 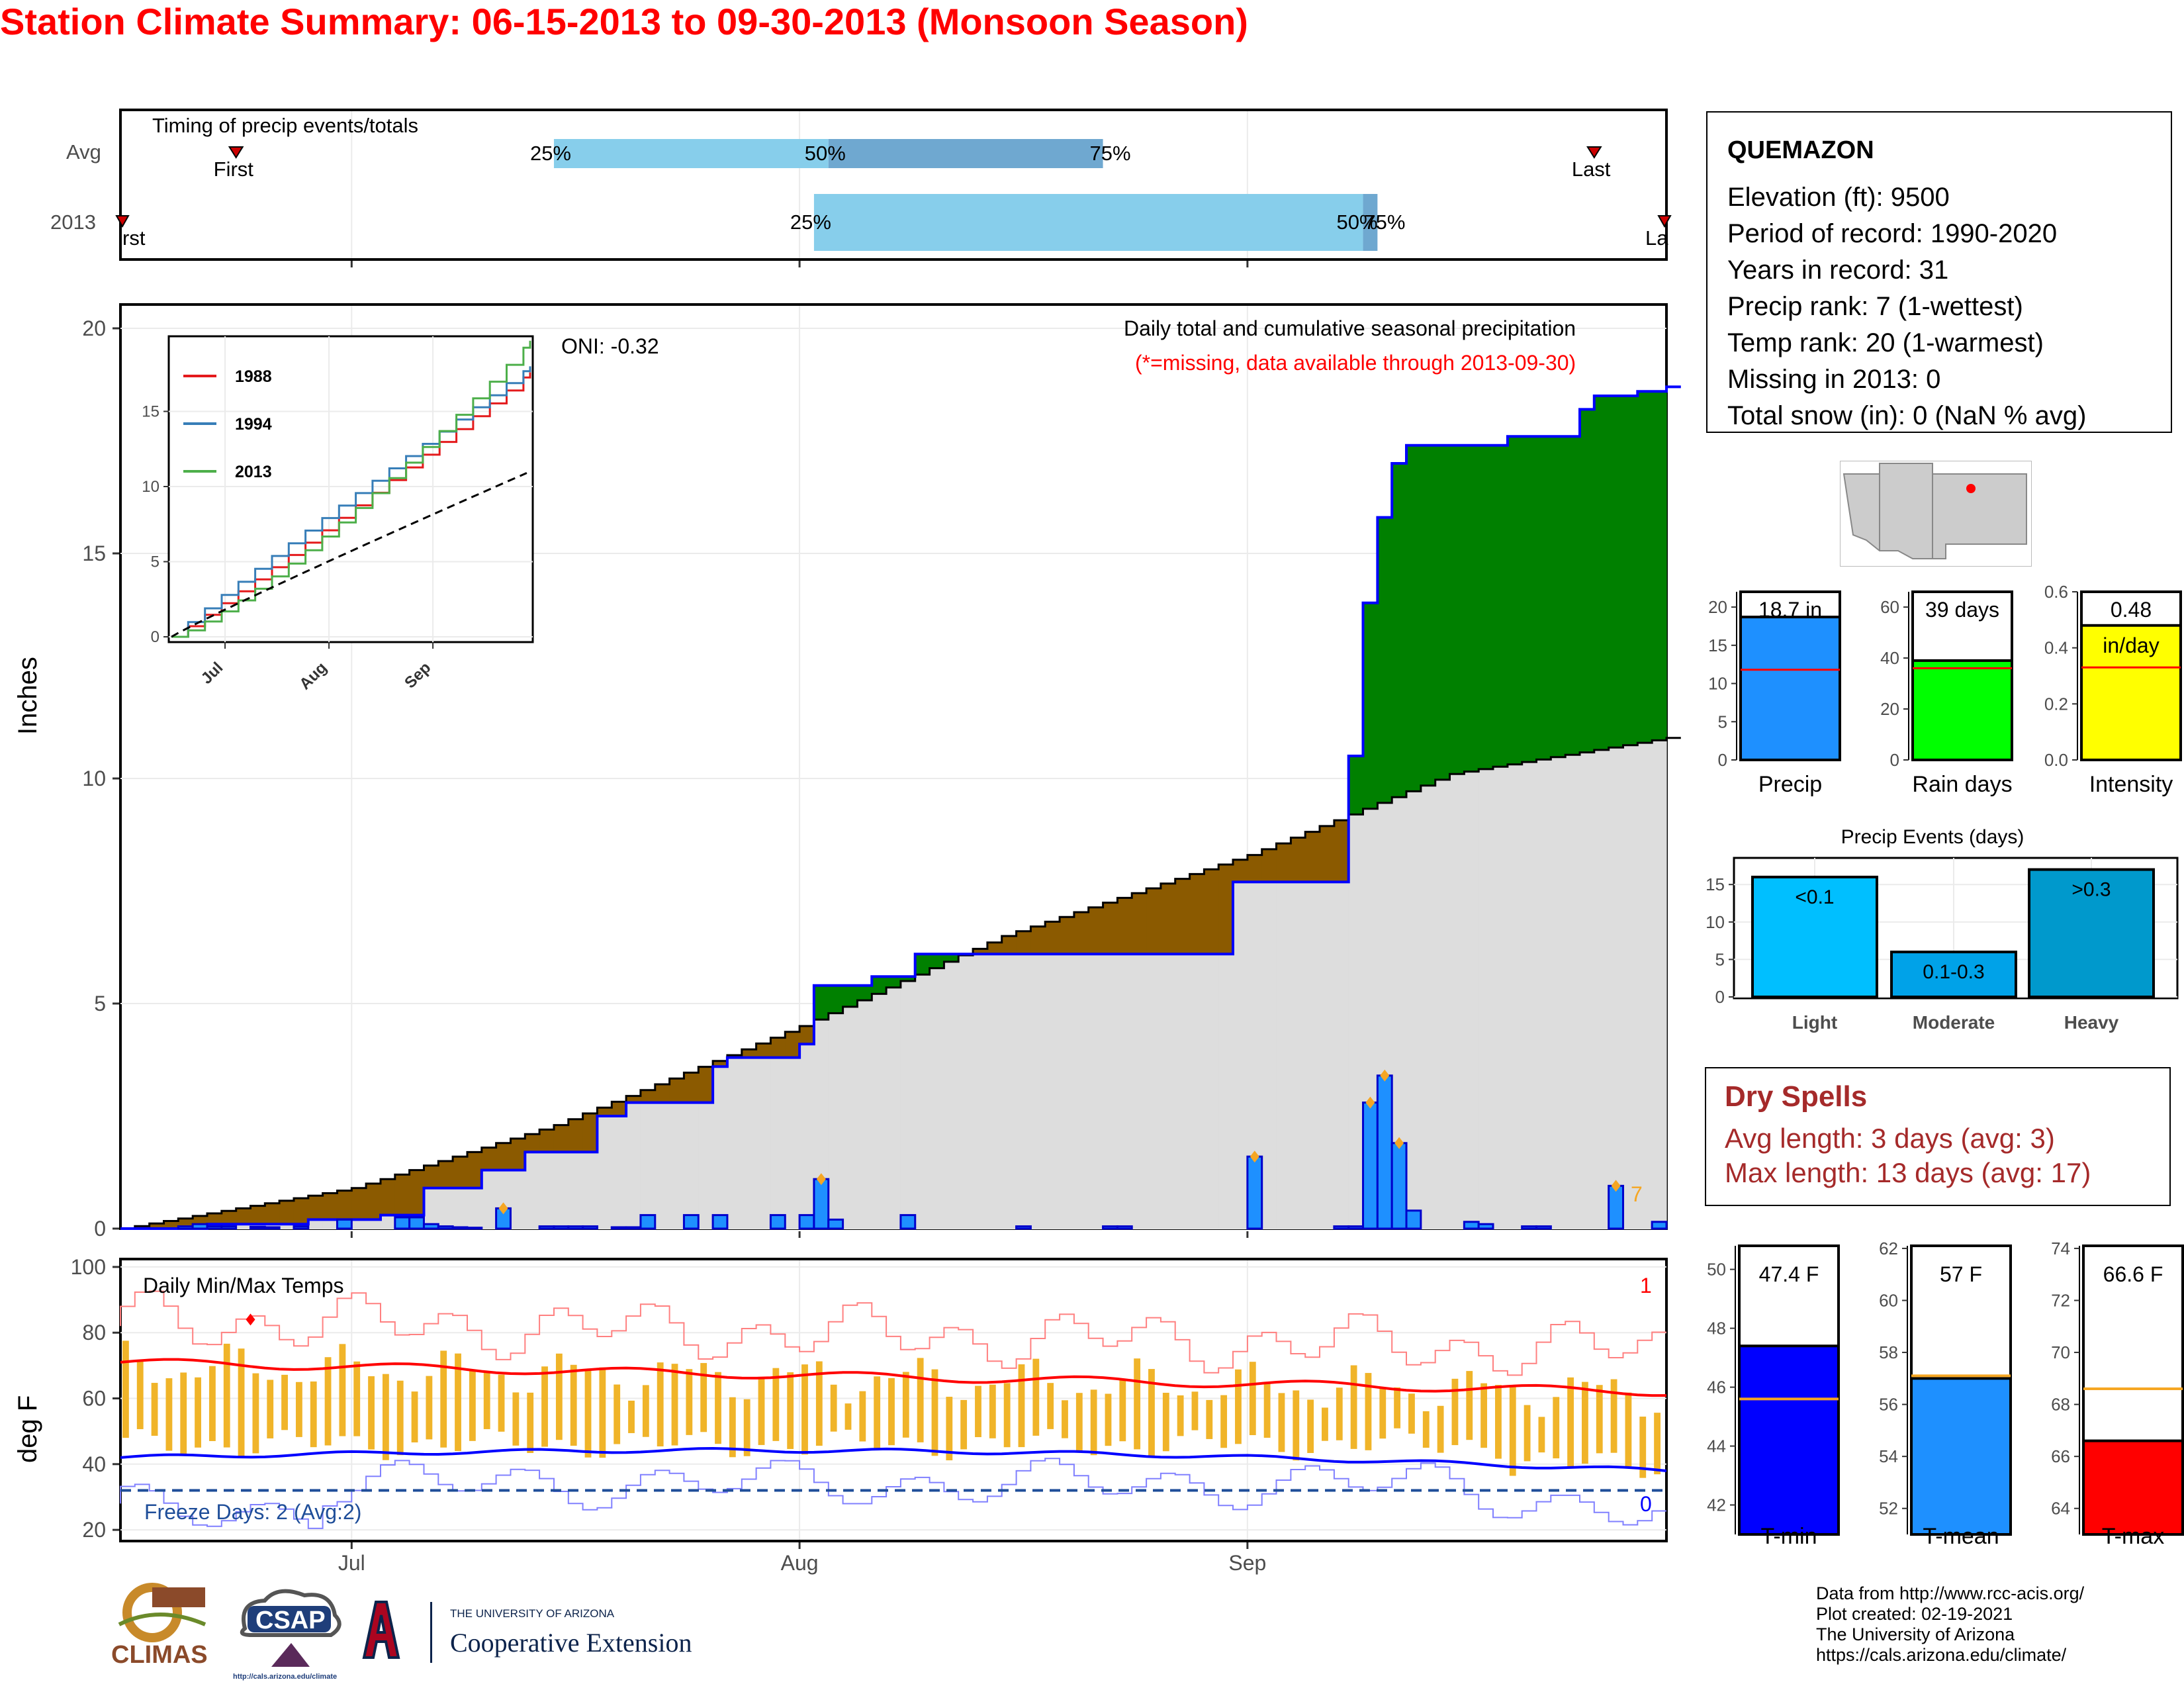 I want to click on rain-days-tick-label: 20, so click(x=1889, y=709).